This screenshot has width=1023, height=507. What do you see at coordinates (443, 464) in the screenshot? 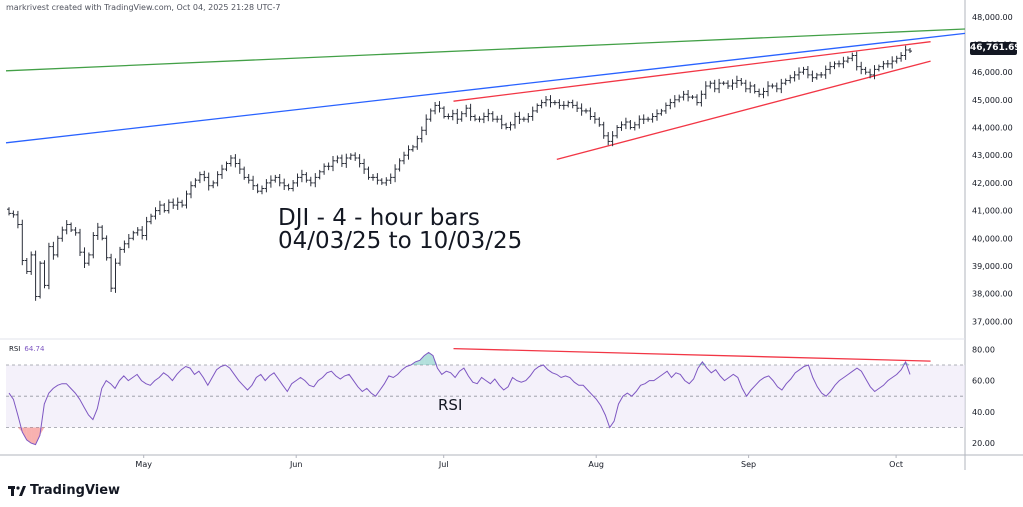
I see `time-axis-label: Jul` at bounding box center [443, 464].